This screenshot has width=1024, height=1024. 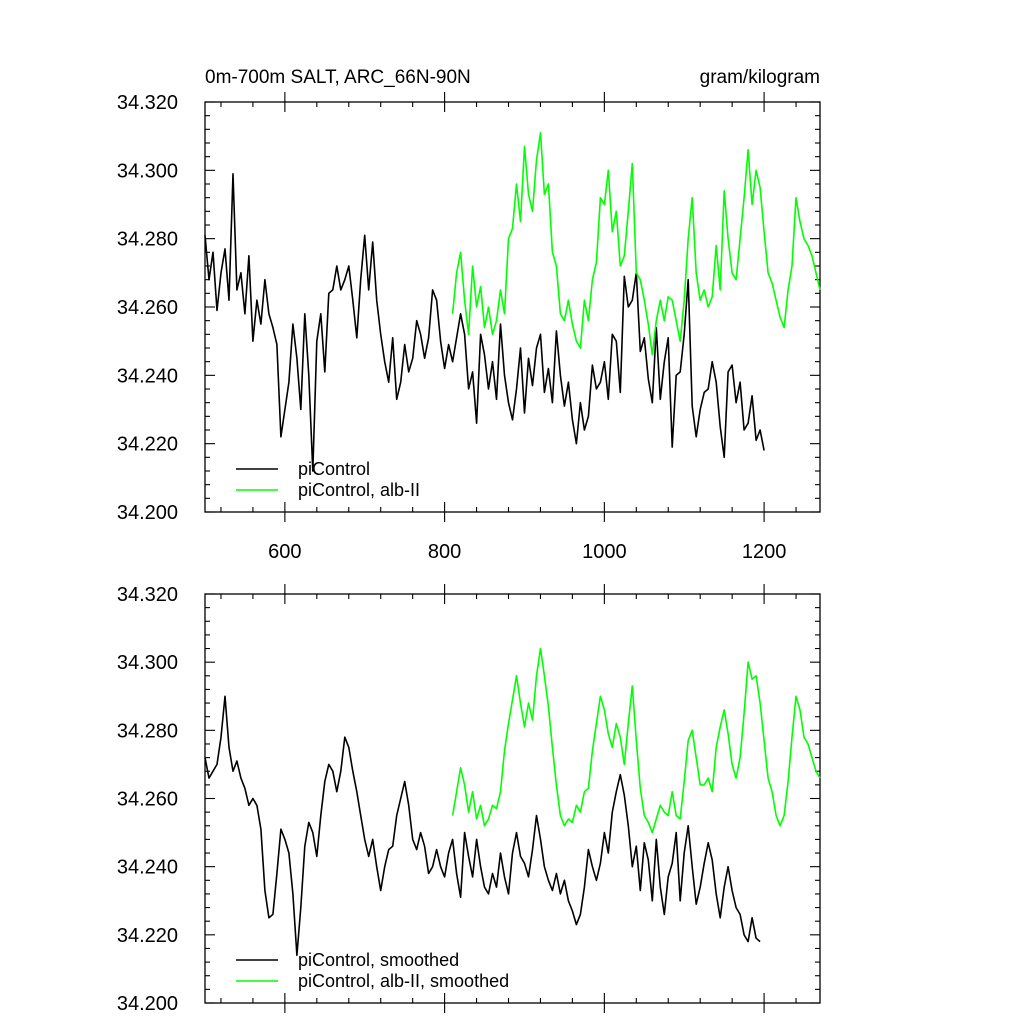 What do you see at coordinates (444, 552) in the screenshot?
I see `x-tick-label: 800` at bounding box center [444, 552].